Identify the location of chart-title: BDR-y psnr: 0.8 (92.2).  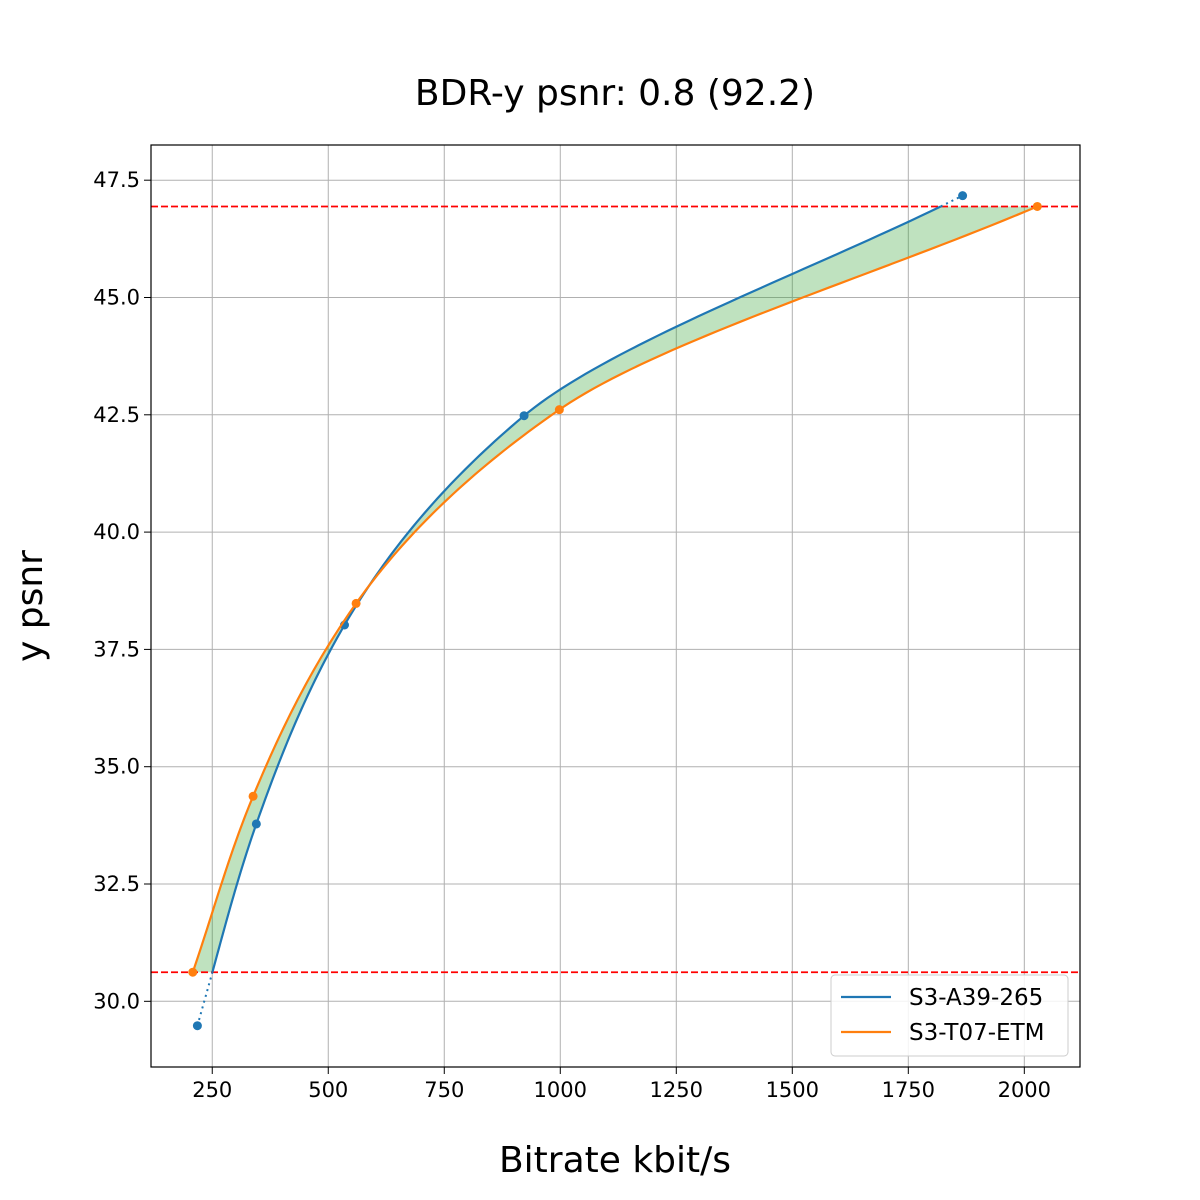
(615, 93).